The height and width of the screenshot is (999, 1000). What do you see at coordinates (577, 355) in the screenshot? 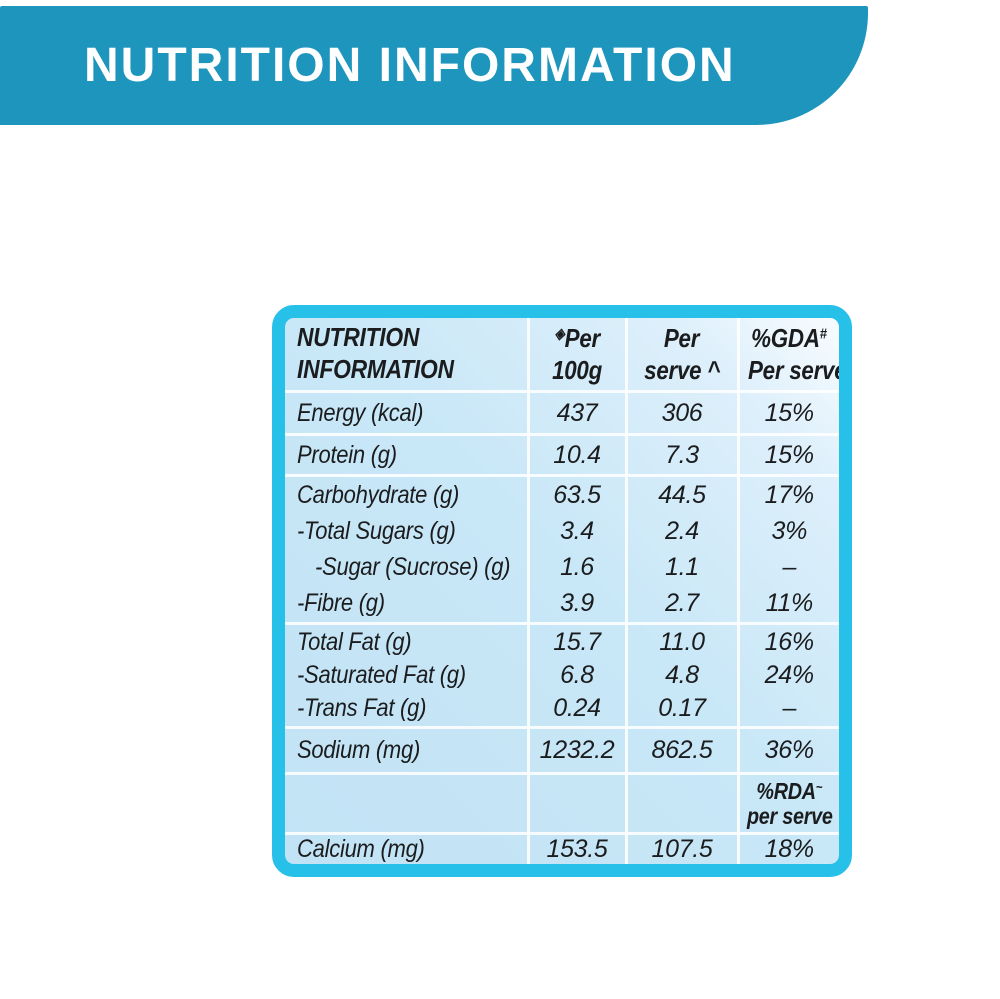
I see `header-per-100g: ◈Per 100g` at bounding box center [577, 355].